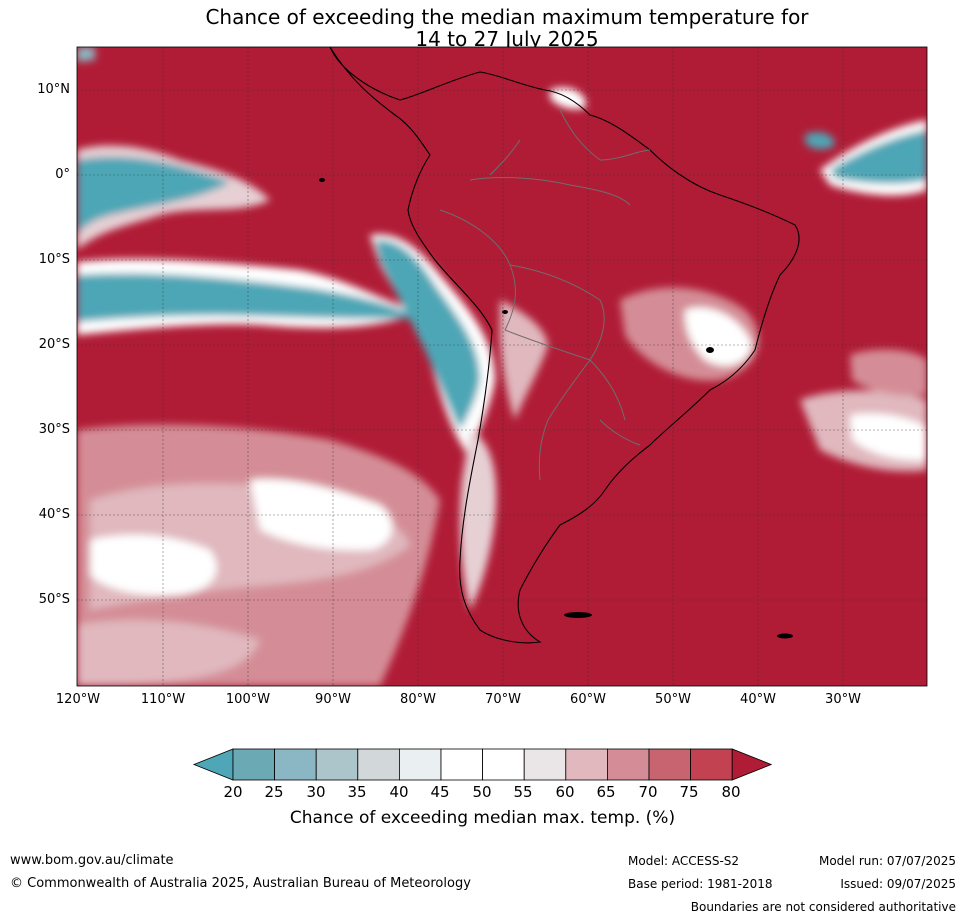 This screenshot has width=965, height=919. I want to click on colorbar-over-triangle, so click(752, 764).